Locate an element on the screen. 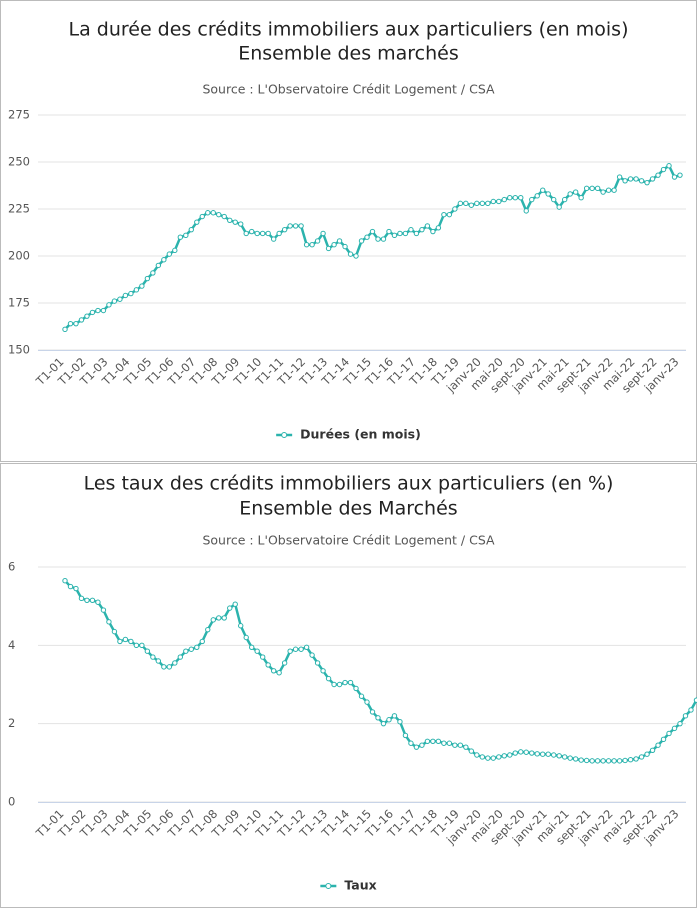  y-tick-label: 2 is located at coordinates (11, 723).